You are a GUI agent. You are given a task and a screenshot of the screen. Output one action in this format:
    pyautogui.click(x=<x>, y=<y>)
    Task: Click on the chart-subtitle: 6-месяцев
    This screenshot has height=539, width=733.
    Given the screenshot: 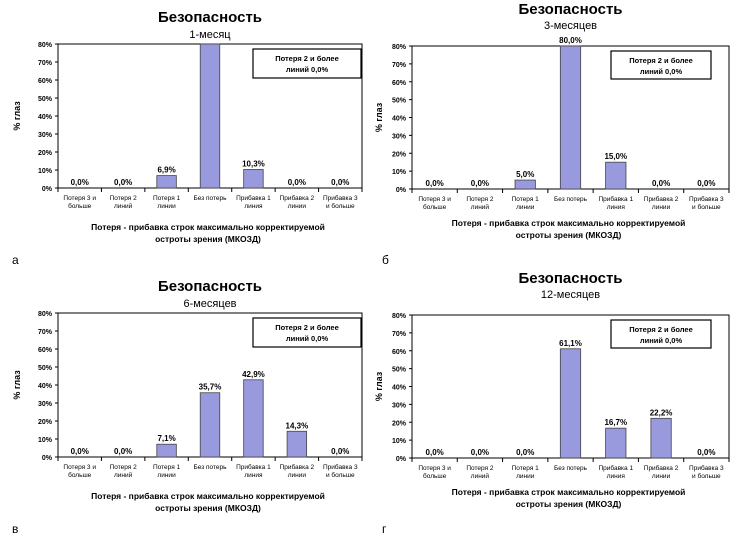 What is the action you would take?
    pyautogui.click(x=209, y=304)
    